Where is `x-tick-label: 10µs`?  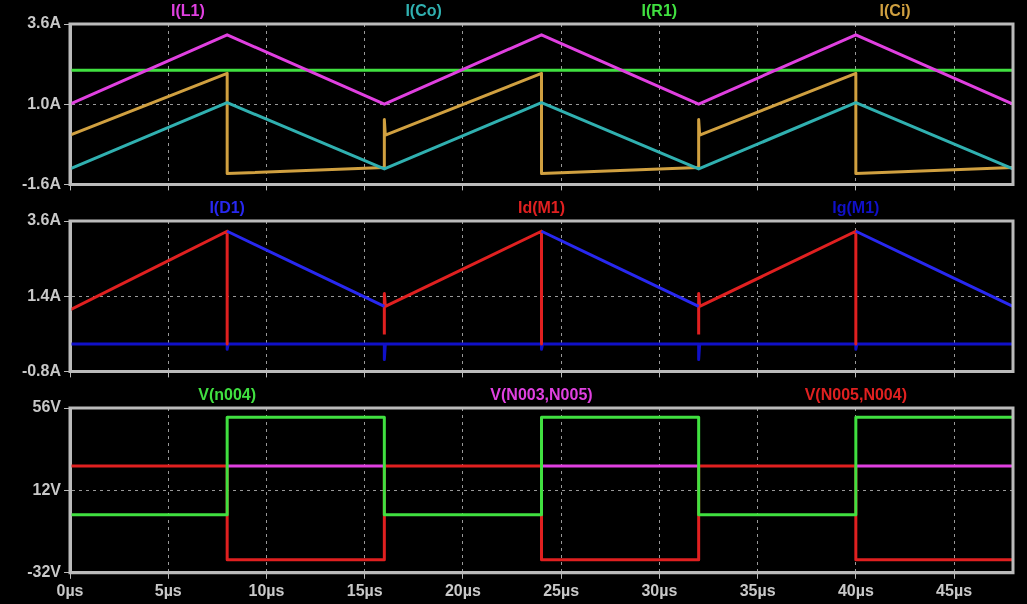 x-tick-label: 10µs is located at coordinates (266, 590).